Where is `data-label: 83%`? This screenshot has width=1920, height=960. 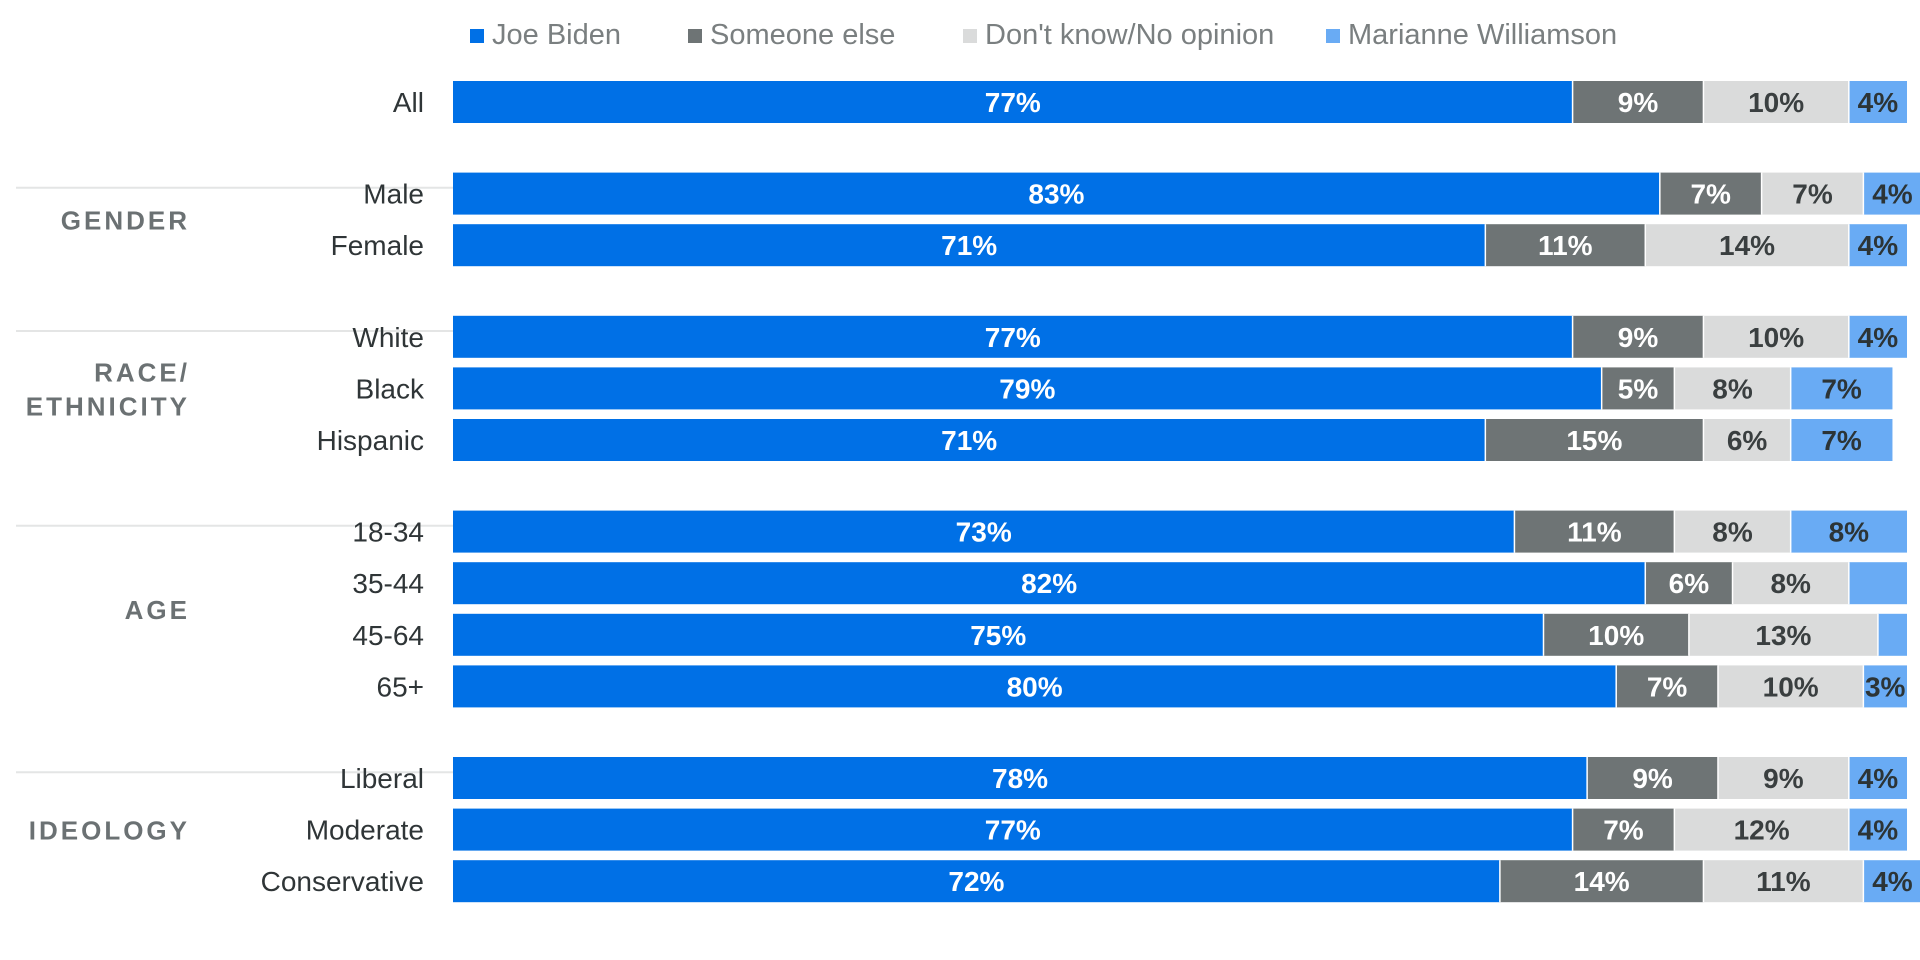 data-label: 83% is located at coordinates (1056, 194).